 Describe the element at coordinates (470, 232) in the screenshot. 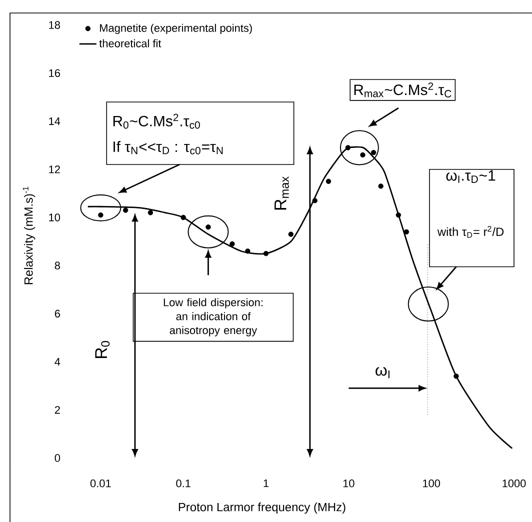

I see `annotation: with τ$_{D}$= r$^{2}$/D` at that location.